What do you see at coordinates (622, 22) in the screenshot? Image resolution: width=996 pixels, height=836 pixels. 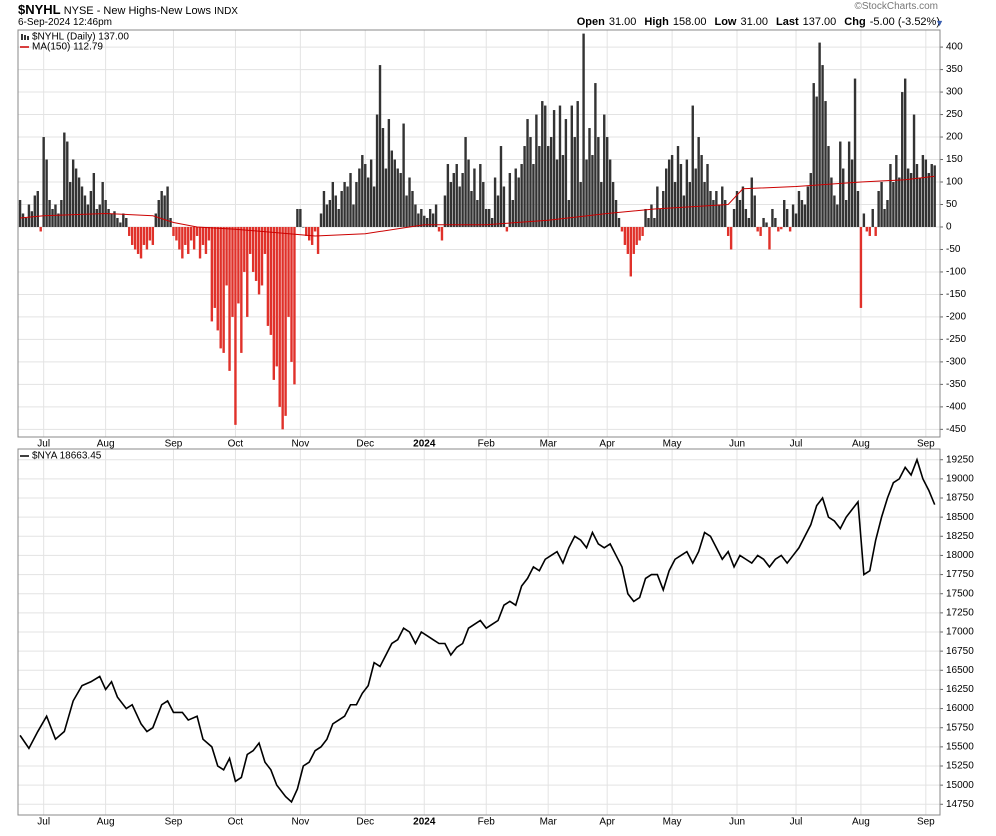 I see `quote-value: 31.00` at bounding box center [622, 22].